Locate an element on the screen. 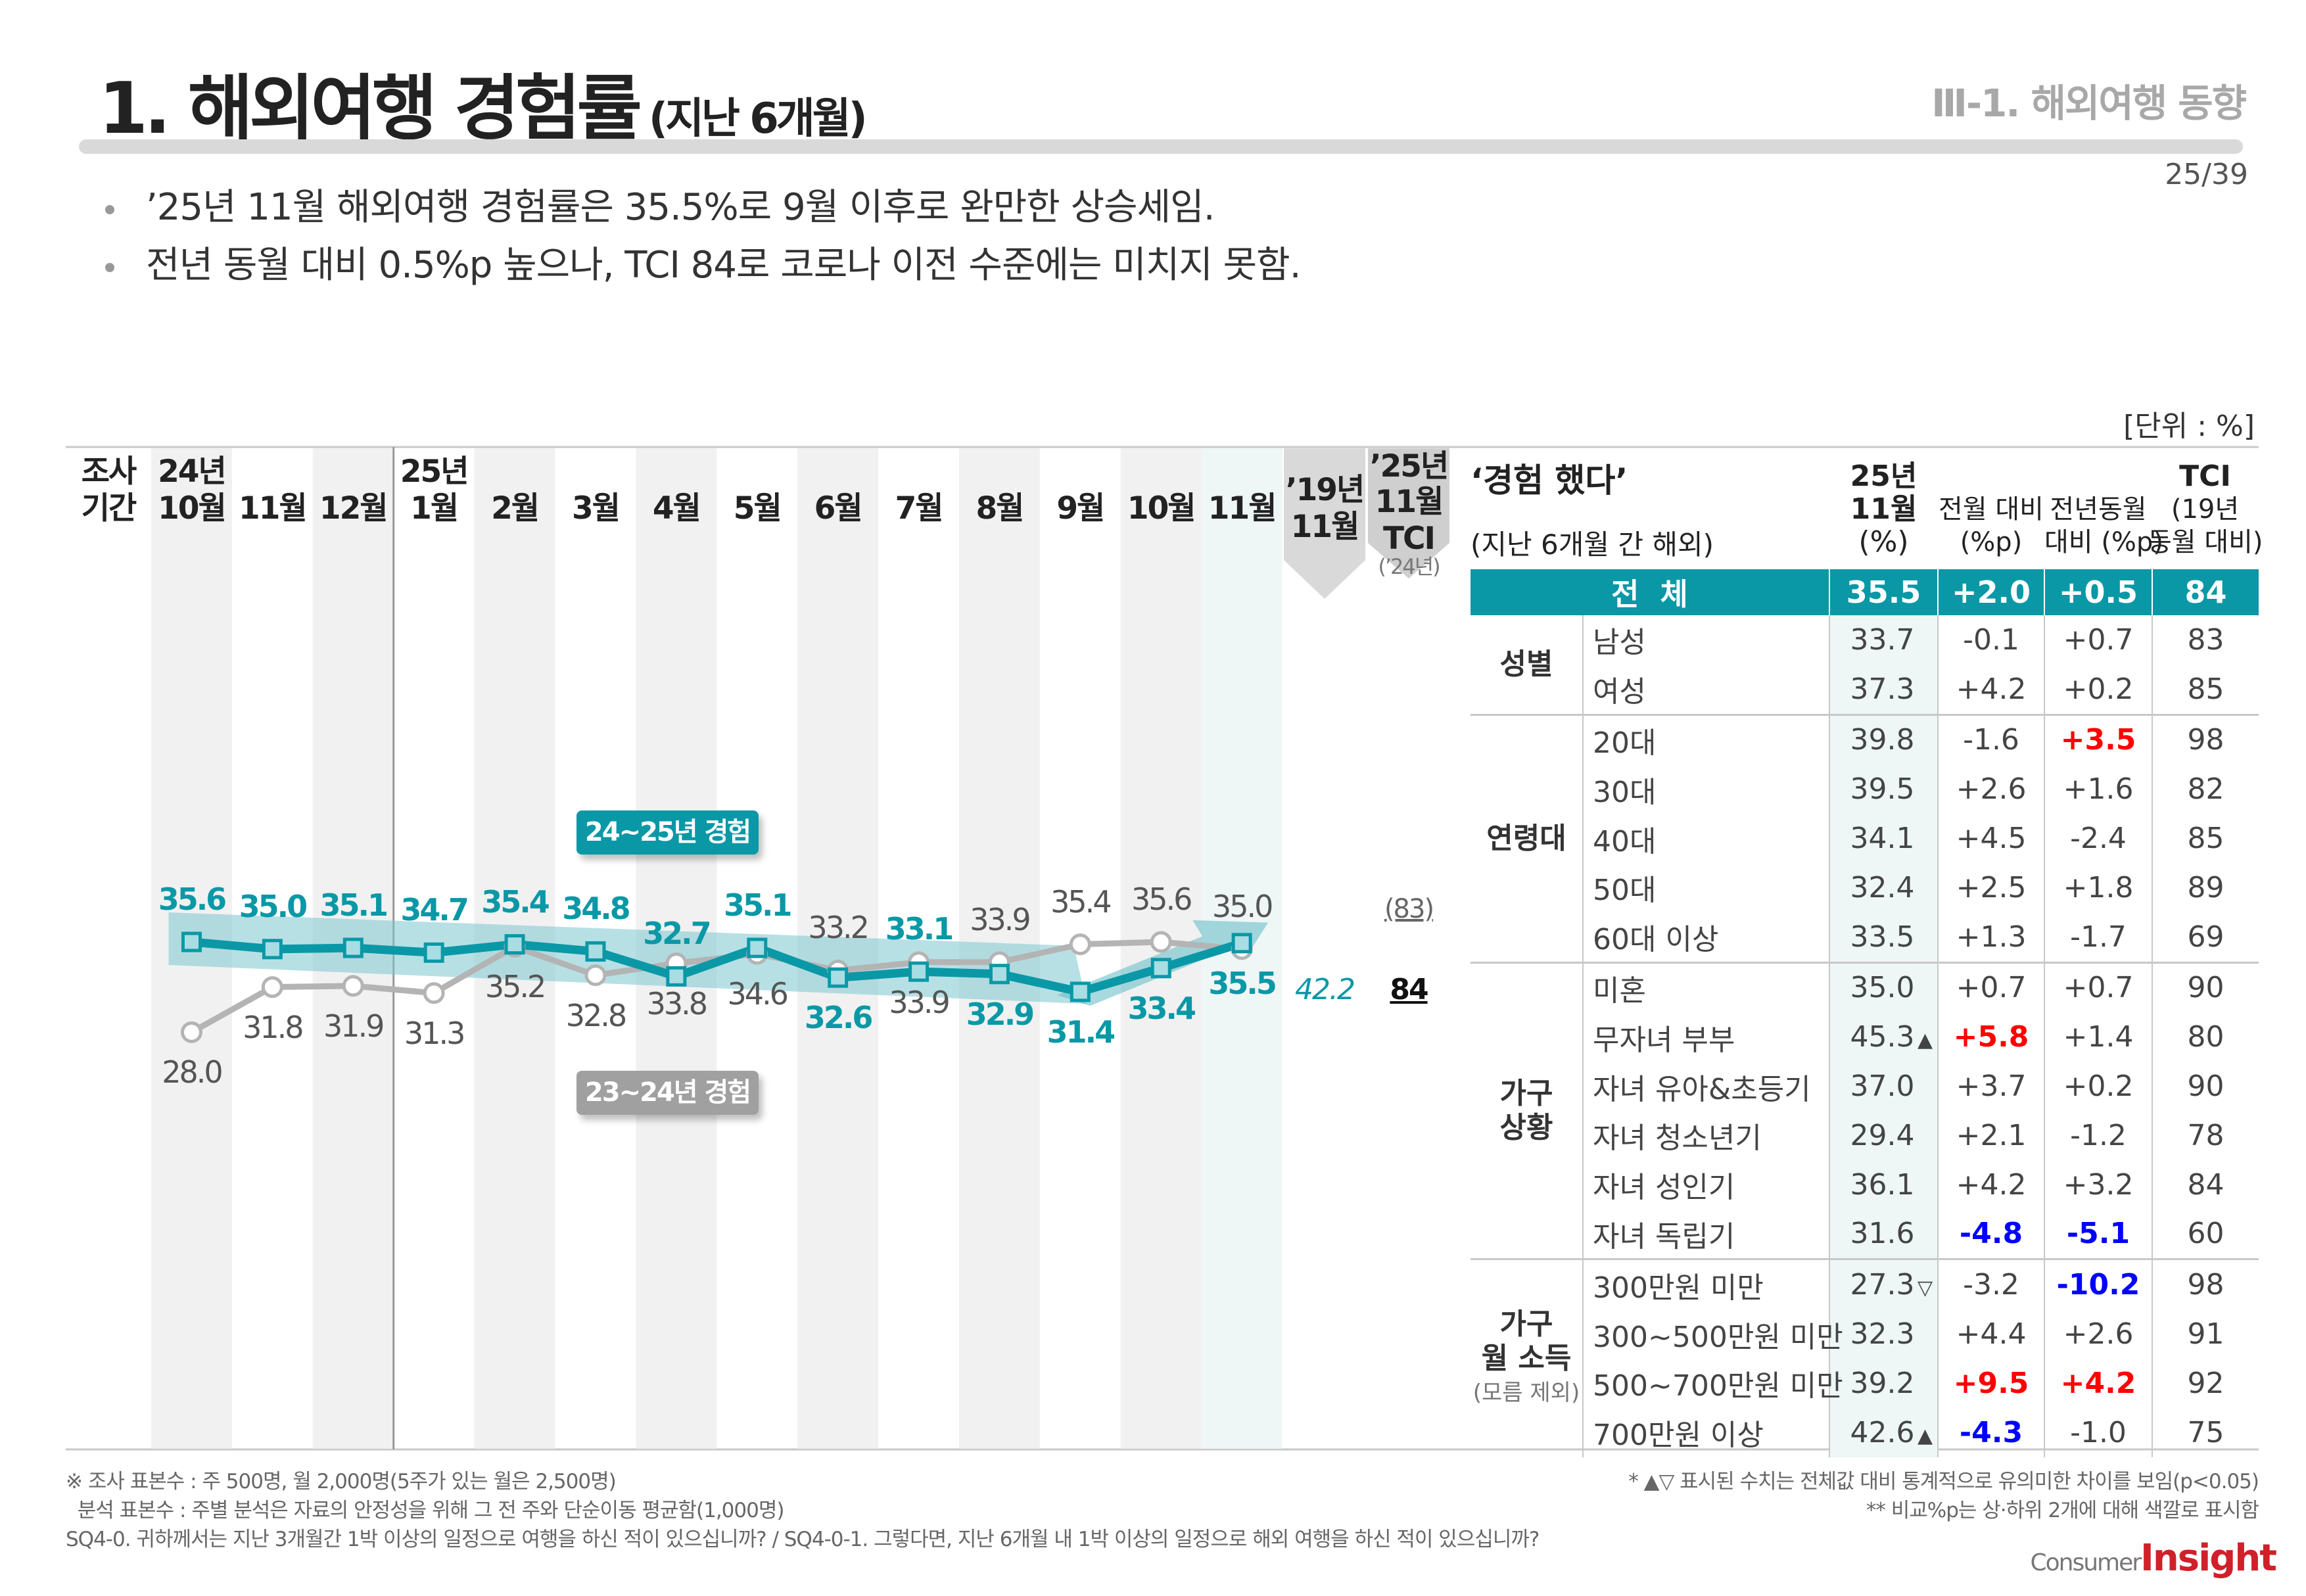  total-yoy: +0.5 is located at coordinates (2098, 592).